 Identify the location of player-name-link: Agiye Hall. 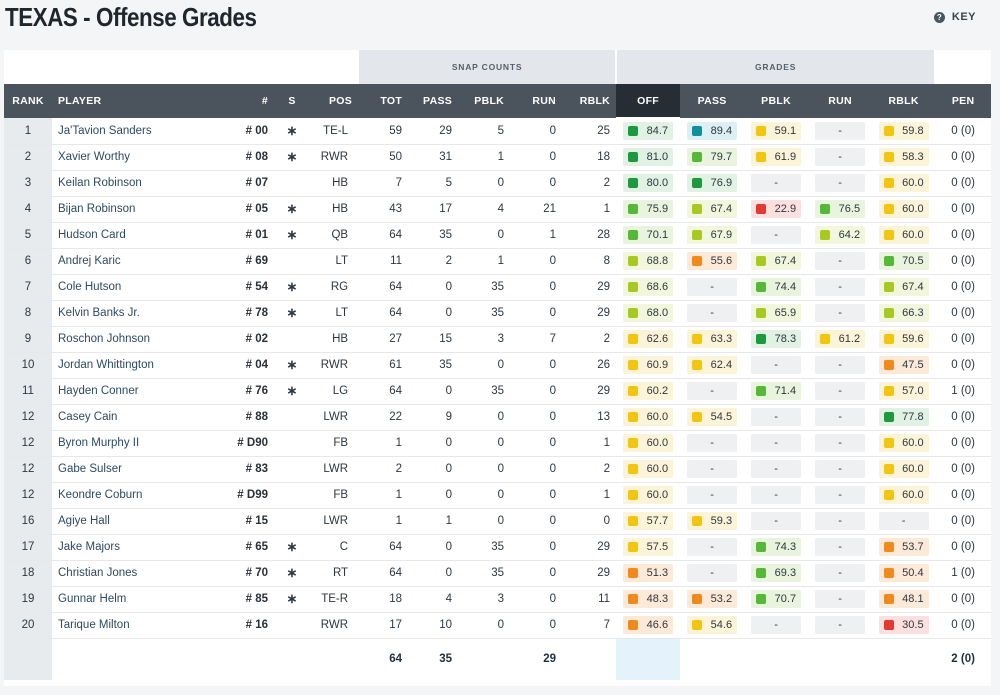
(138, 521).